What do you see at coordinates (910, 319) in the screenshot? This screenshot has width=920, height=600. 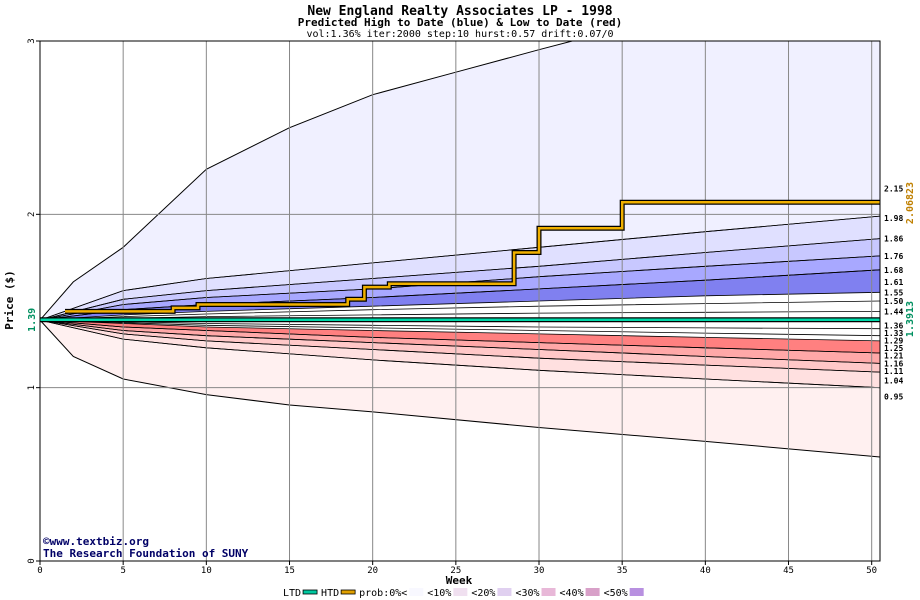 I see `current-price-right-label: 1.3913` at bounding box center [910, 319].